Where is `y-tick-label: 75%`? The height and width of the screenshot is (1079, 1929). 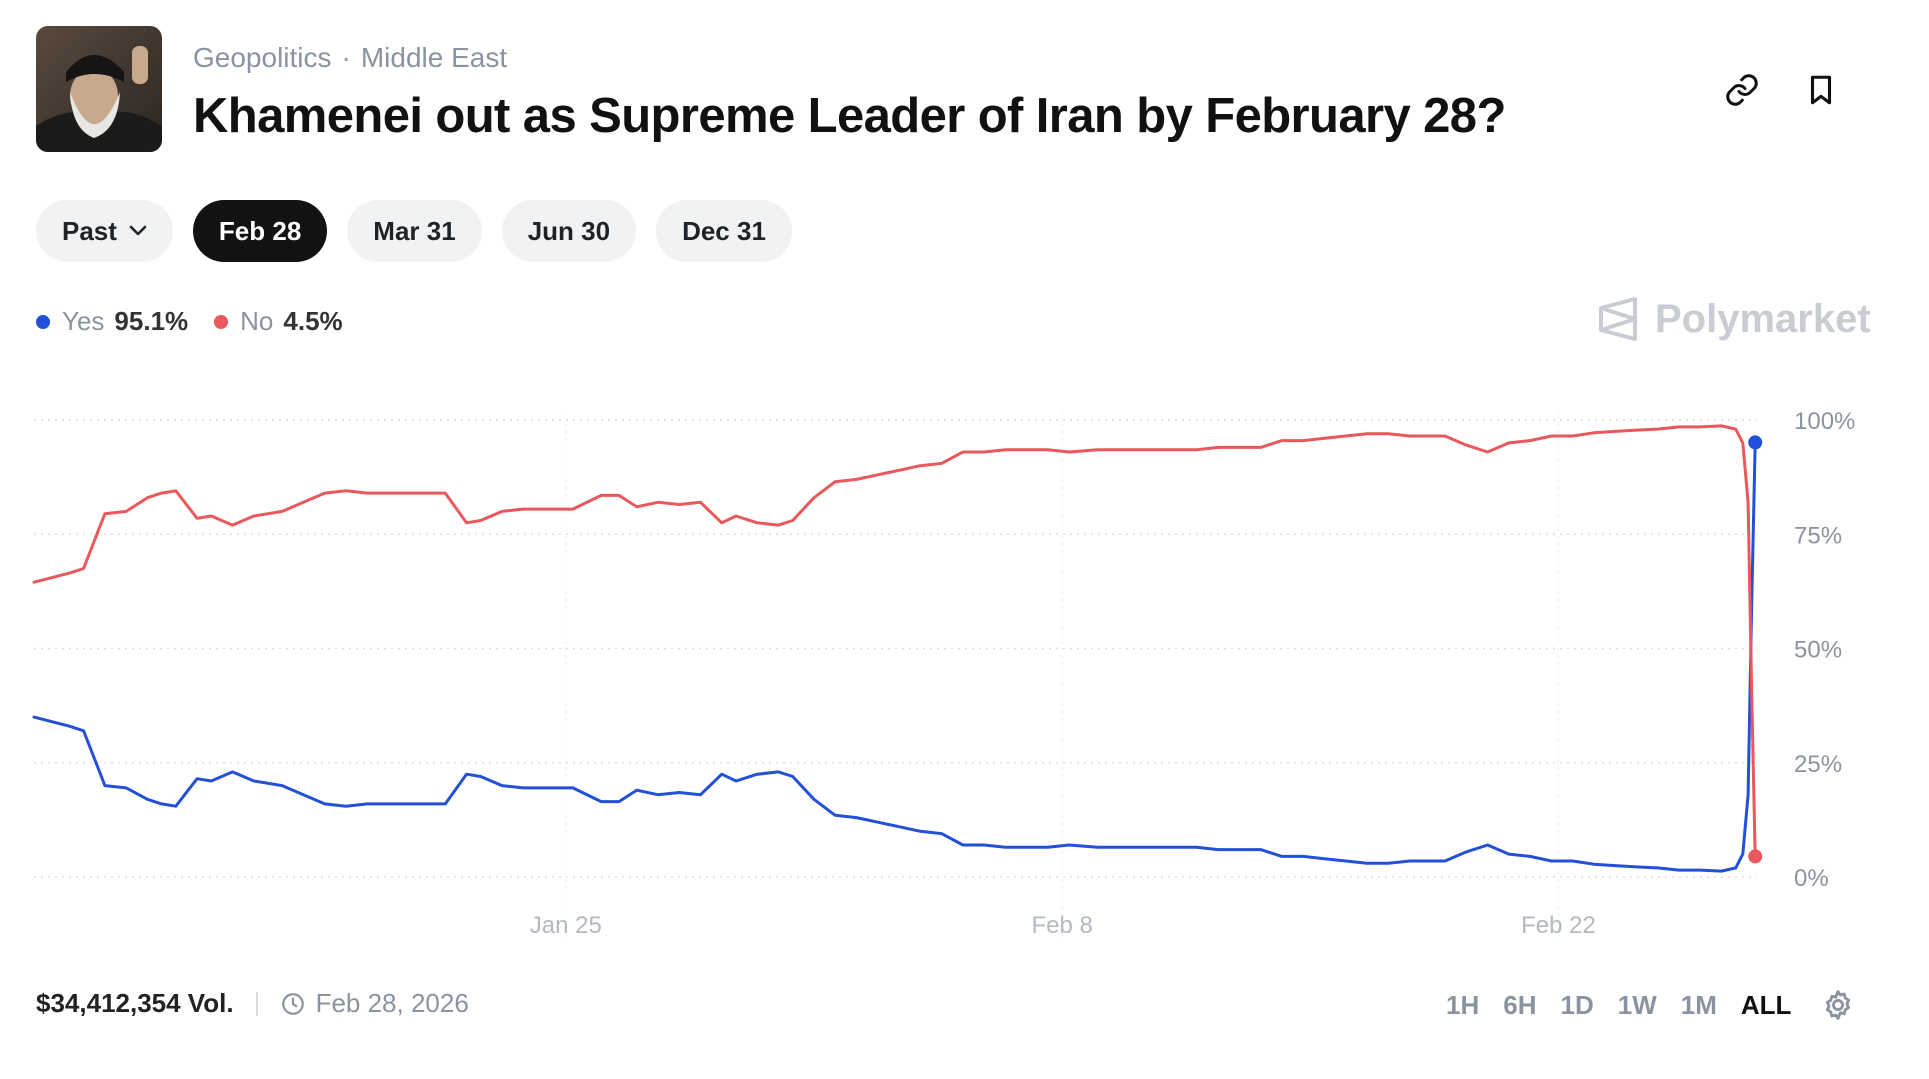 y-tick-label: 75% is located at coordinates (1818, 535).